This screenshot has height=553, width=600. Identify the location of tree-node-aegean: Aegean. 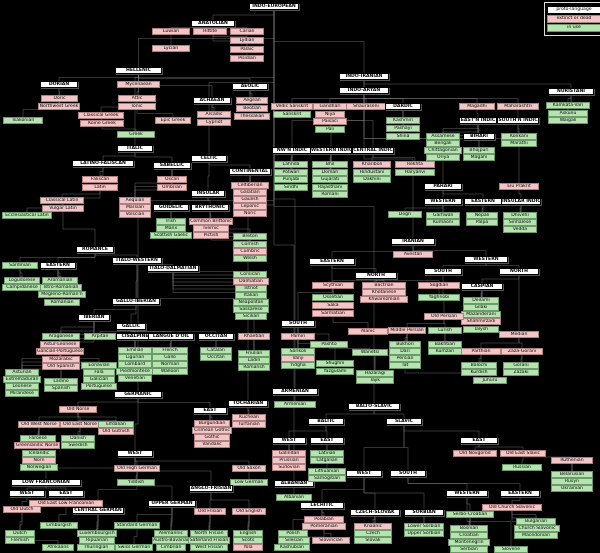
(252, 100).